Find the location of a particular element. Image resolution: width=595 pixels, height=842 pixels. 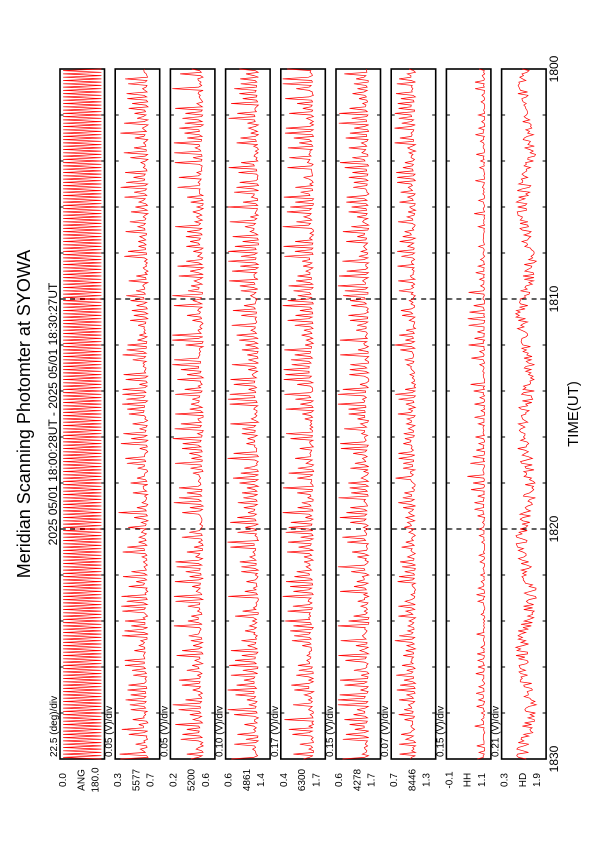

y-bottom-label: -0.1 is located at coordinates (449, 780).